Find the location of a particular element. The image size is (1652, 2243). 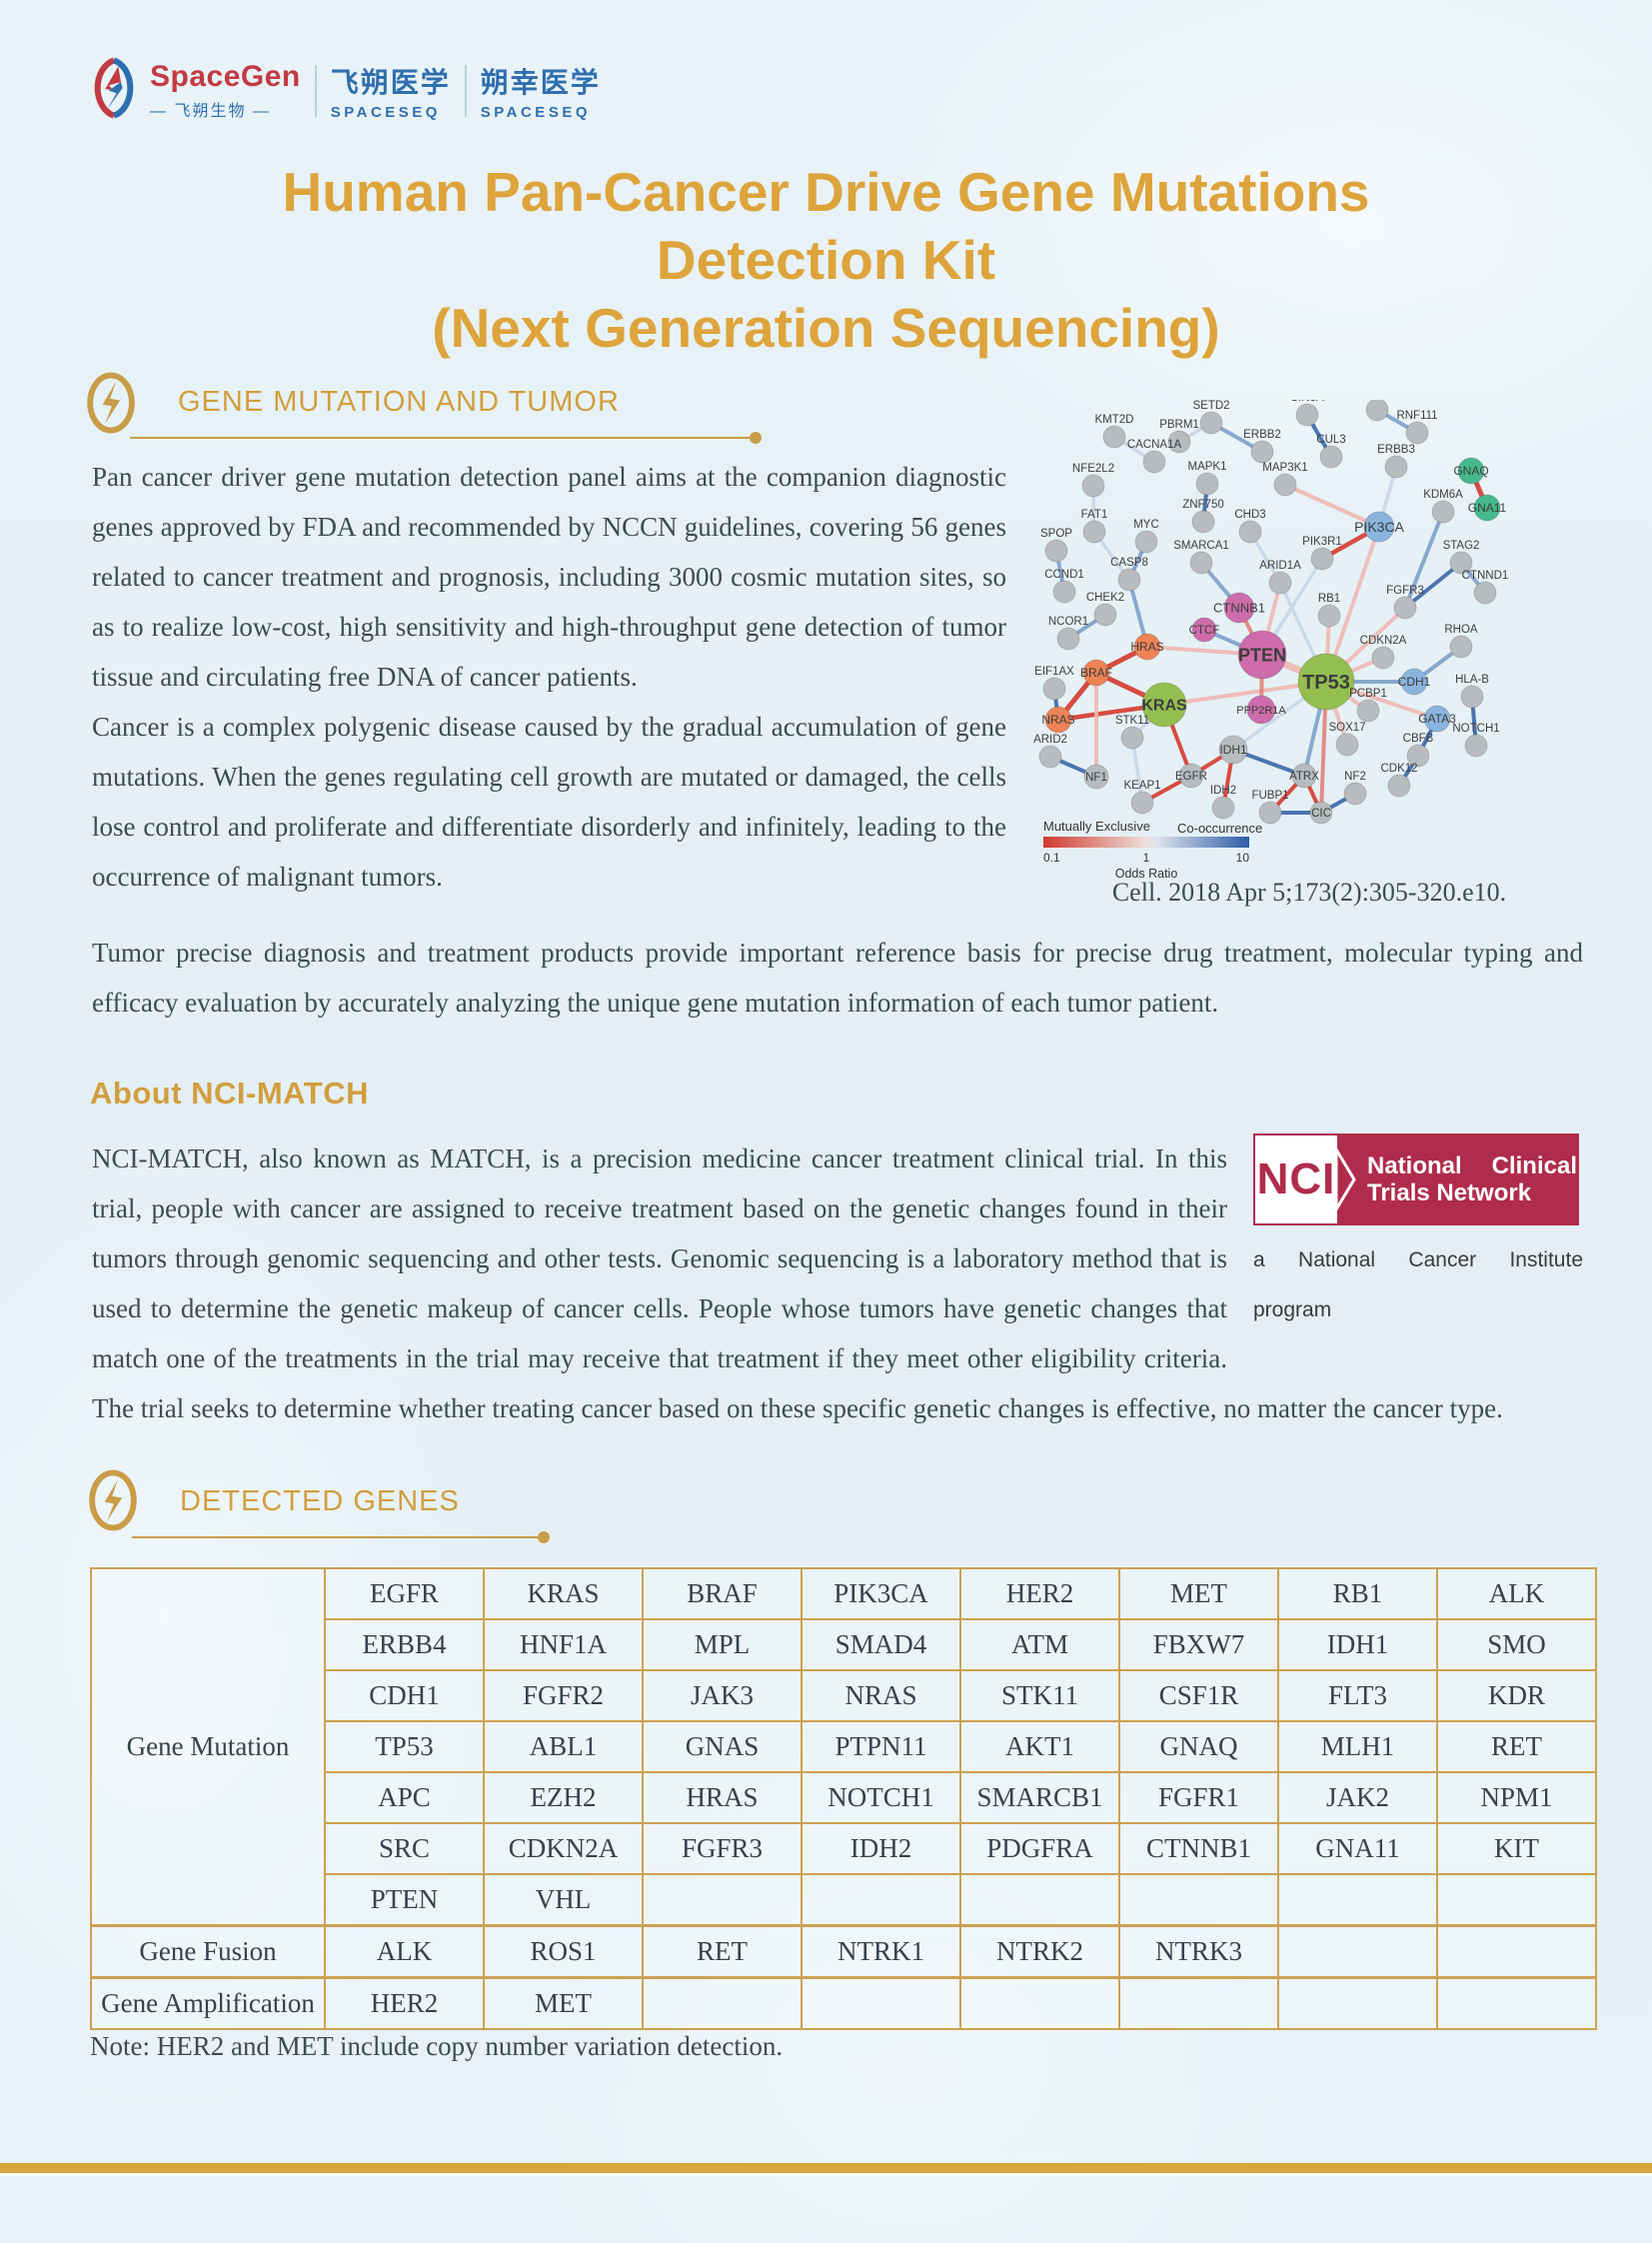

network-node-label: MAP3K1 is located at coordinates (1284, 468).